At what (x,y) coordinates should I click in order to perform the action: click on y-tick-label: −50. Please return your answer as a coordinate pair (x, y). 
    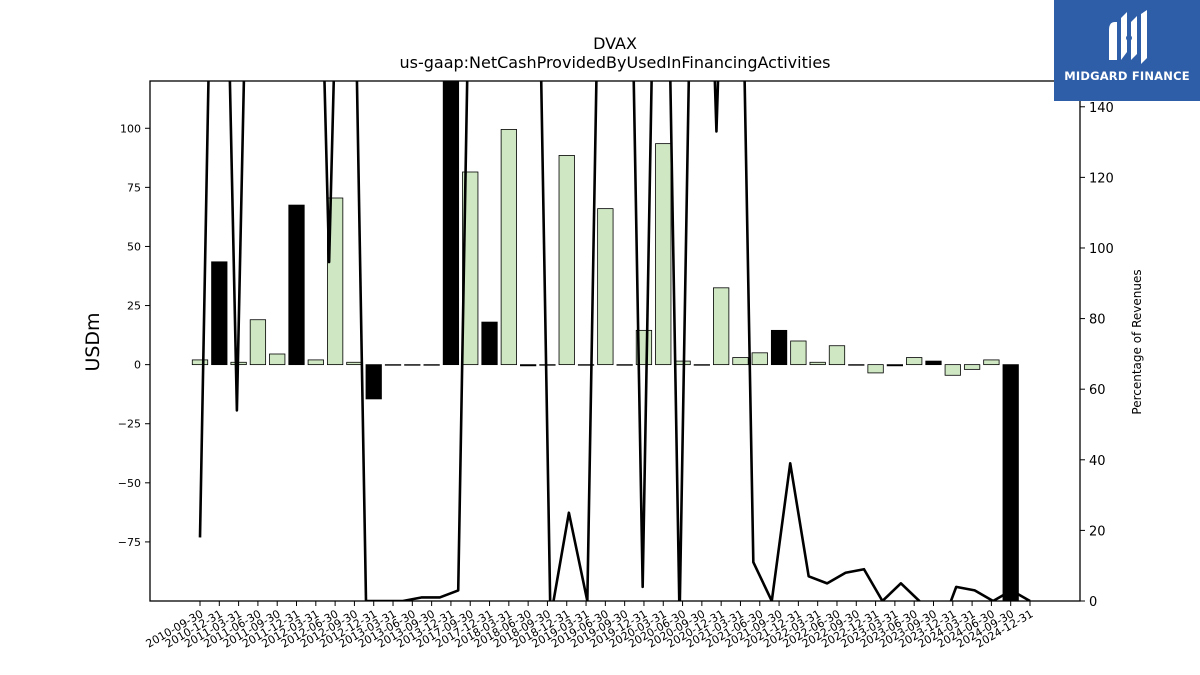
    Looking at the image, I should click on (129, 483).